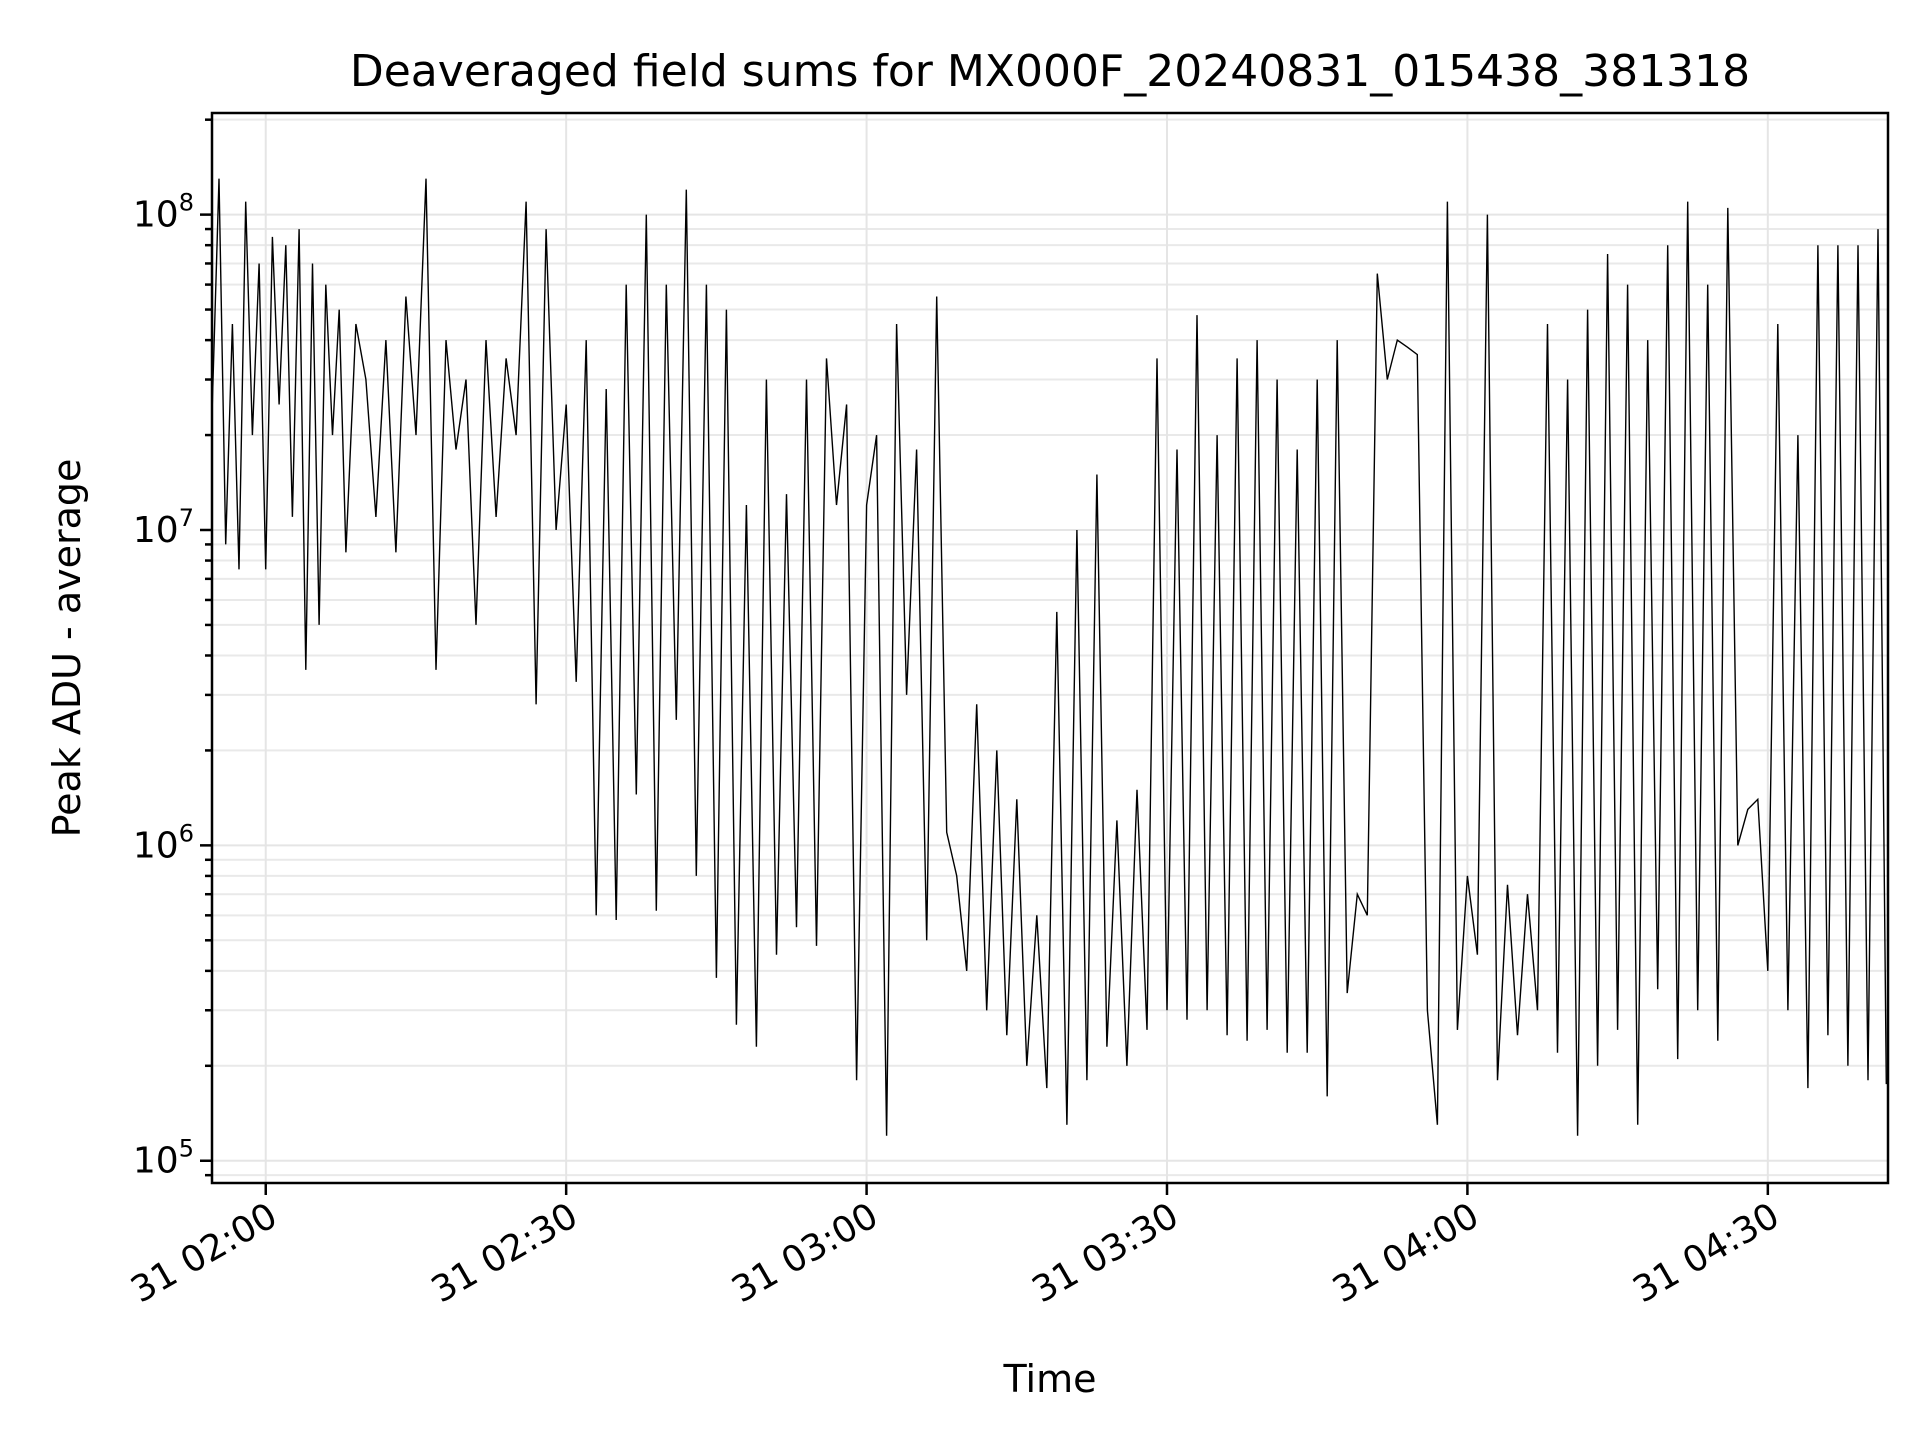 The height and width of the screenshot is (1440, 1920). Describe the element at coordinates (186, 203) in the screenshot. I see `y-tick-label-exponent: 8` at that location.